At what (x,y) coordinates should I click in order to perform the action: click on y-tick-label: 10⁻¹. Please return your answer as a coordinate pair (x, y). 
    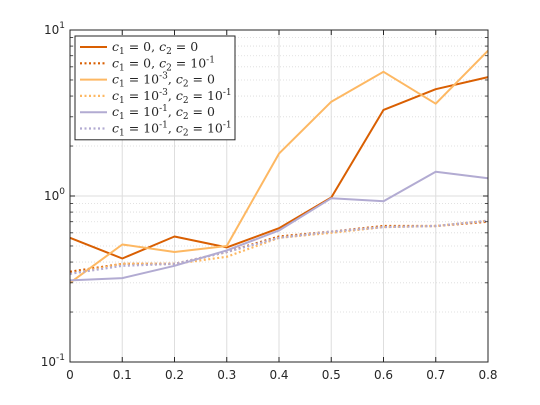
    Looking at the image, I should click on (53, 361).